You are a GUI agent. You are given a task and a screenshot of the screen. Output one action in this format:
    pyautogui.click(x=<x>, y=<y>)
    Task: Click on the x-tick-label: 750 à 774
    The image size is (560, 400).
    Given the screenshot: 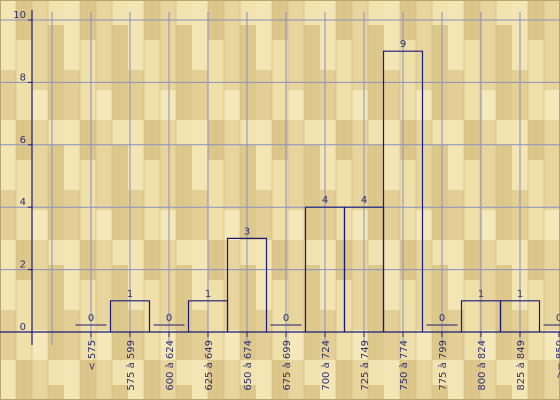 What is the action you would take?
    pyautogui.click(x=404, y=365)
    